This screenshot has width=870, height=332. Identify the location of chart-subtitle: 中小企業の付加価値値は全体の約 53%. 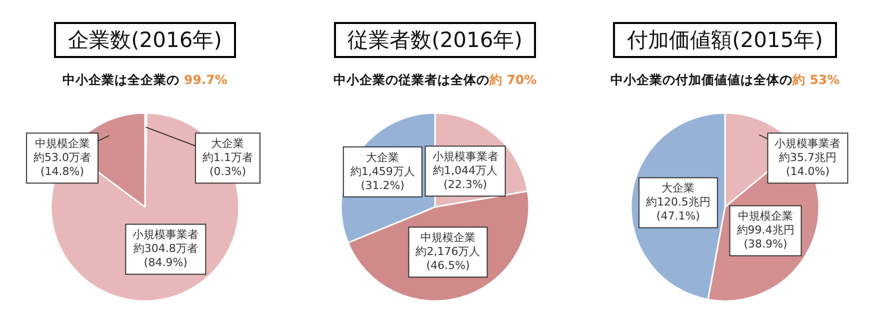
(725, 80).